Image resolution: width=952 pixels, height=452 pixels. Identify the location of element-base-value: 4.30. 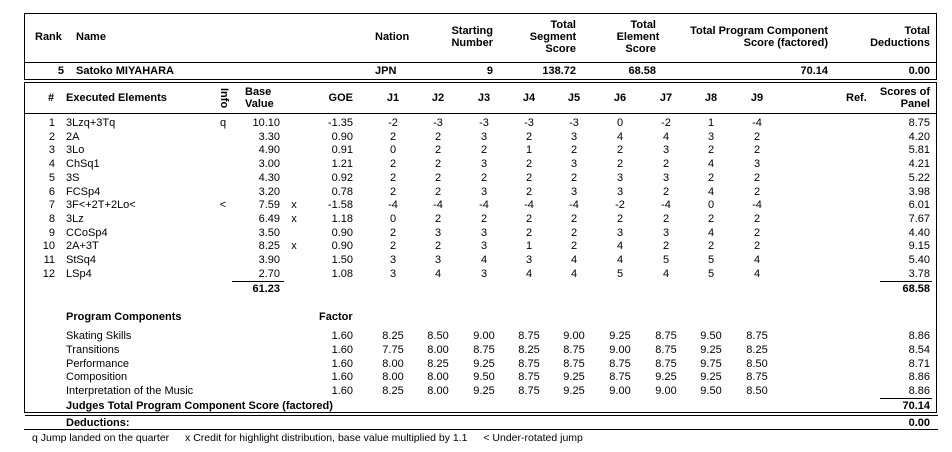
(269, 178).